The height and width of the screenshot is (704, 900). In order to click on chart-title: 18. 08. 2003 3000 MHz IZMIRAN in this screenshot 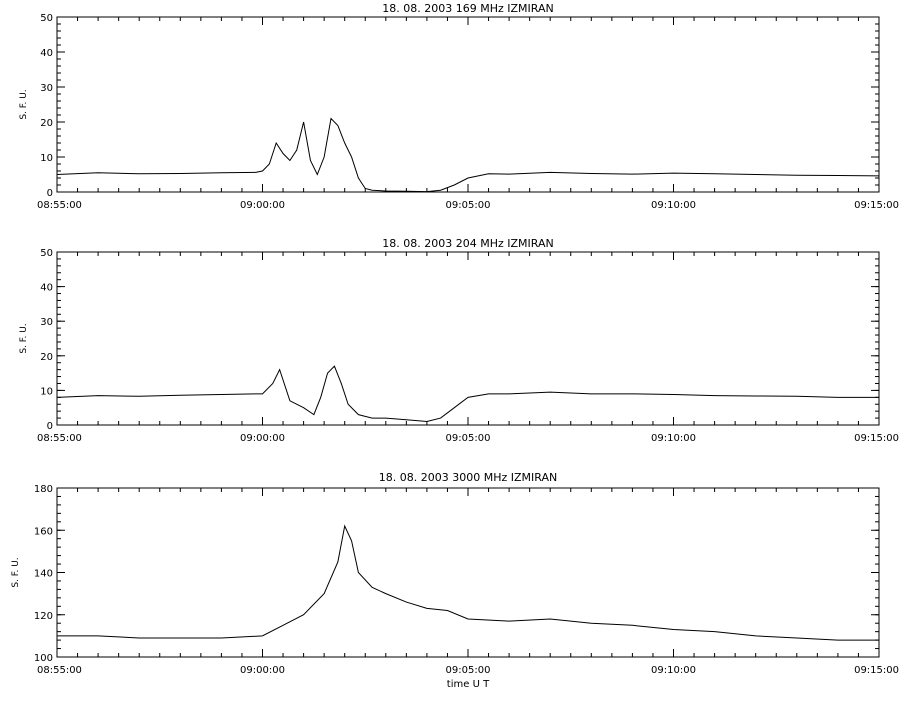, I will do `click(468, 477)`.